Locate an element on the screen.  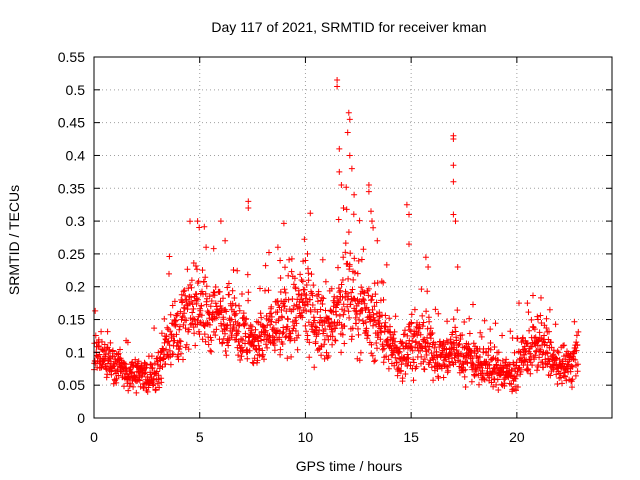
y-tick-label: 0.25 is located at coordinates (71, 254).